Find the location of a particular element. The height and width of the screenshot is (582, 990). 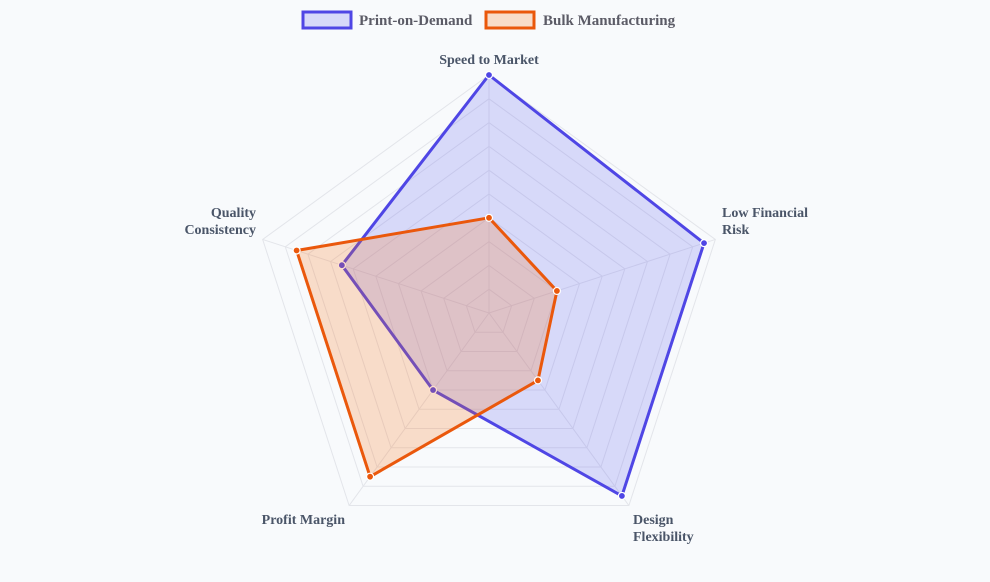

legend-item-bulk-manufacturing: Bulk Manufacturing is located at coordinates (580, 20).